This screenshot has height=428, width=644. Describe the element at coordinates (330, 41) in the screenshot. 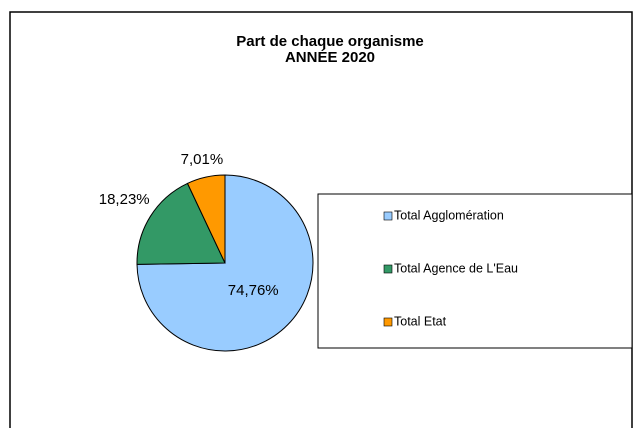

I see `chart-title: Part de chaque organisme` at that location.